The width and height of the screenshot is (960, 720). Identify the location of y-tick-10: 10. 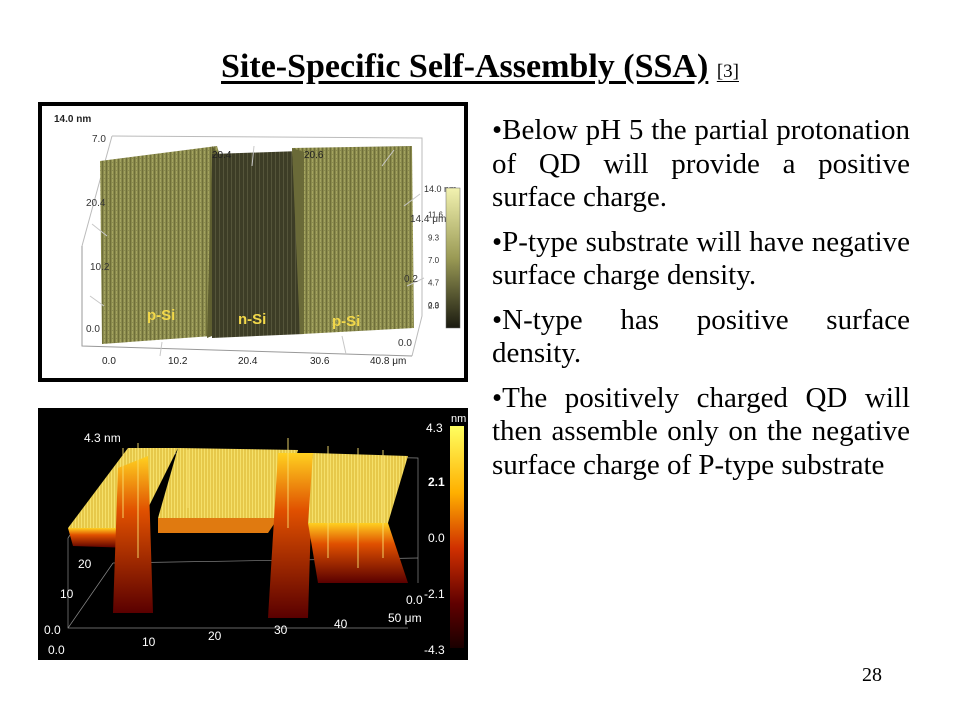
(67, 594).